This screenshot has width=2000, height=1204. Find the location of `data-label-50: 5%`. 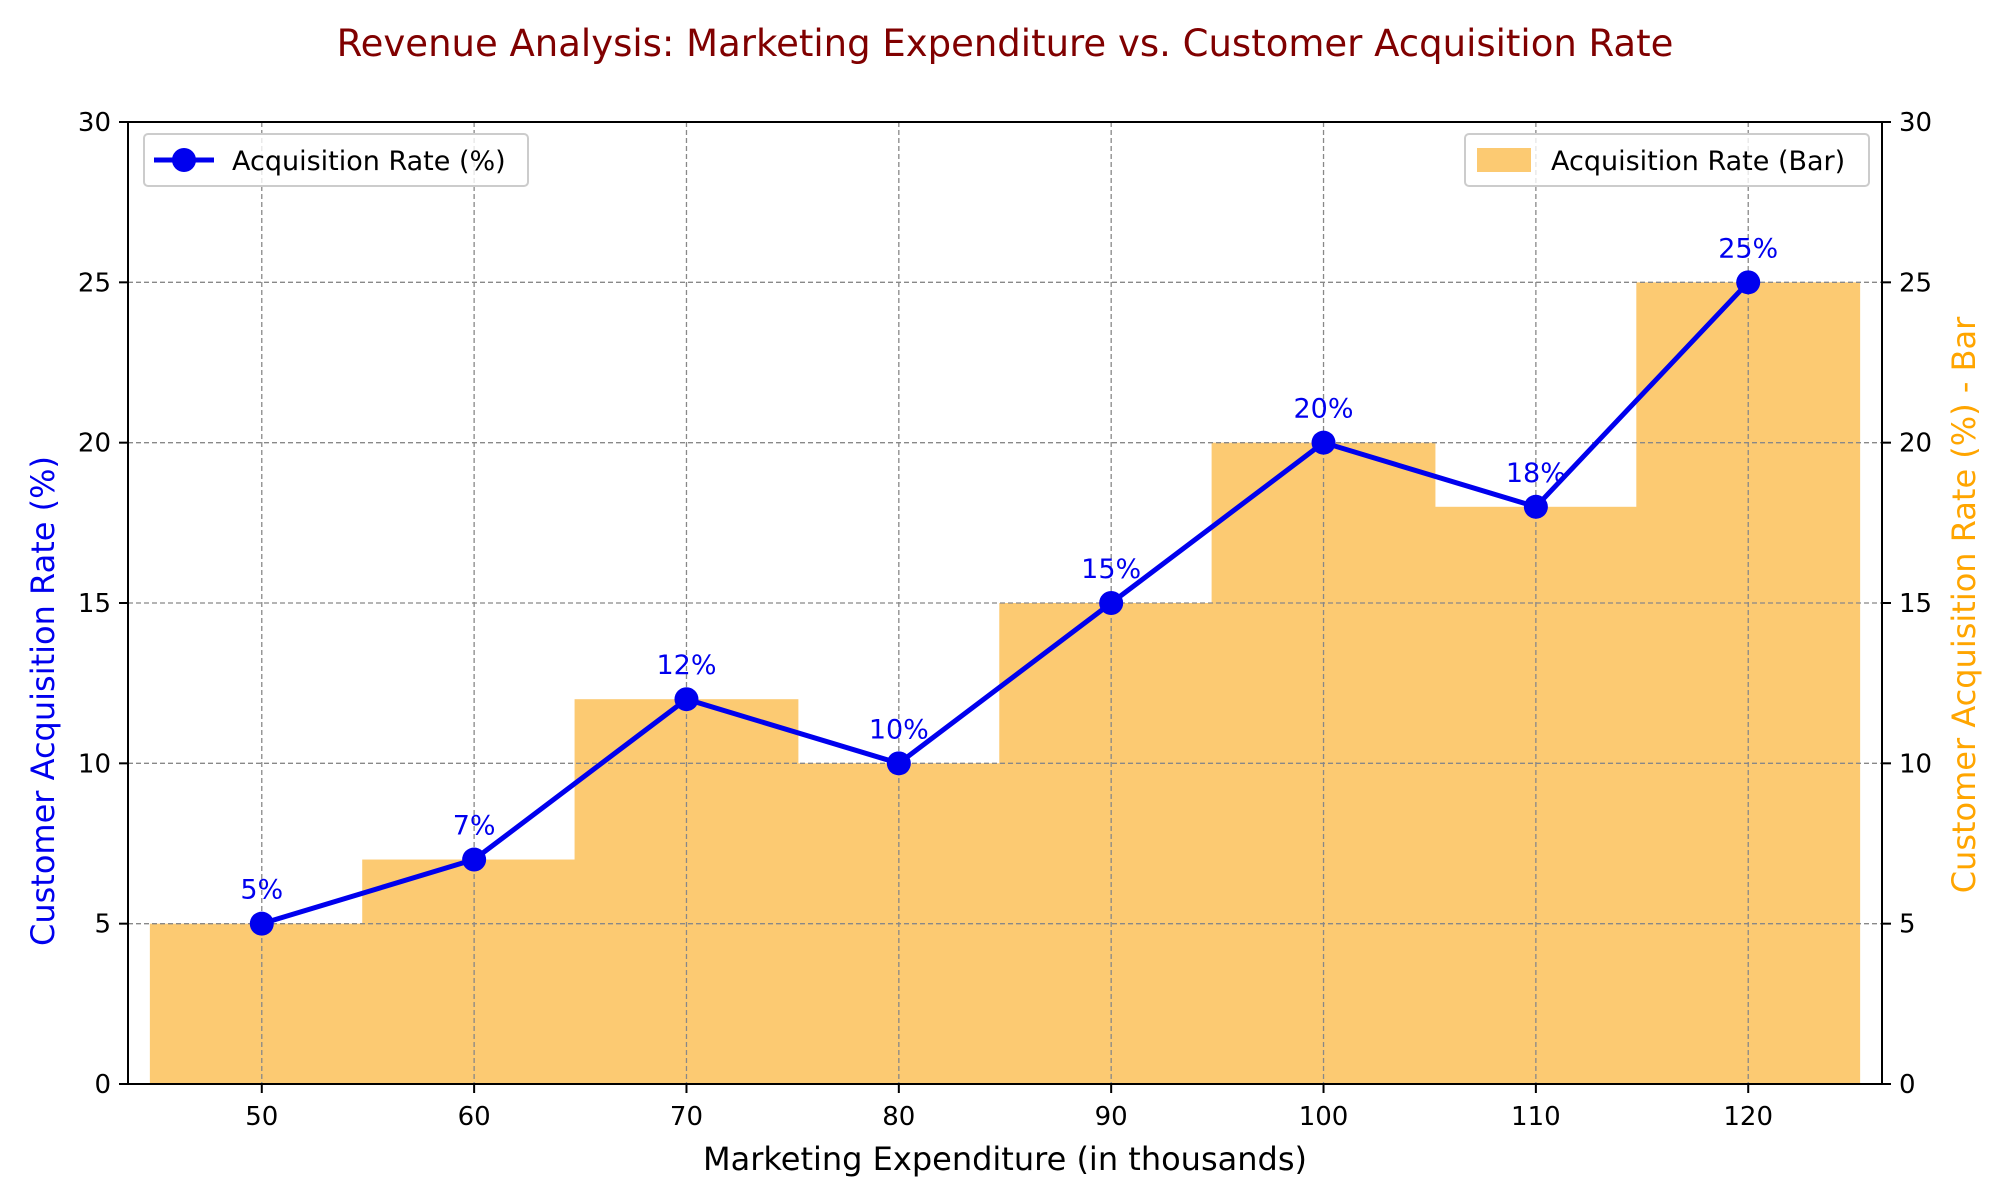

data-label-50: 5% is located at coordinates (261, 890).